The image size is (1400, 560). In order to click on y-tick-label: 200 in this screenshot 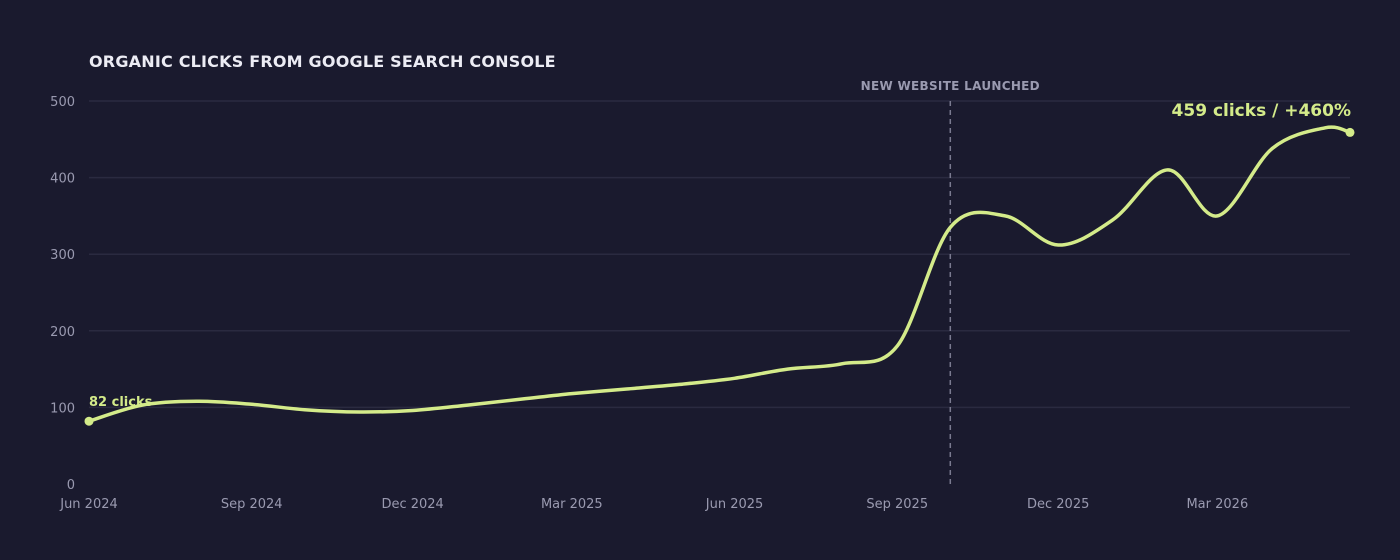, I will do `click(62, 332)`.